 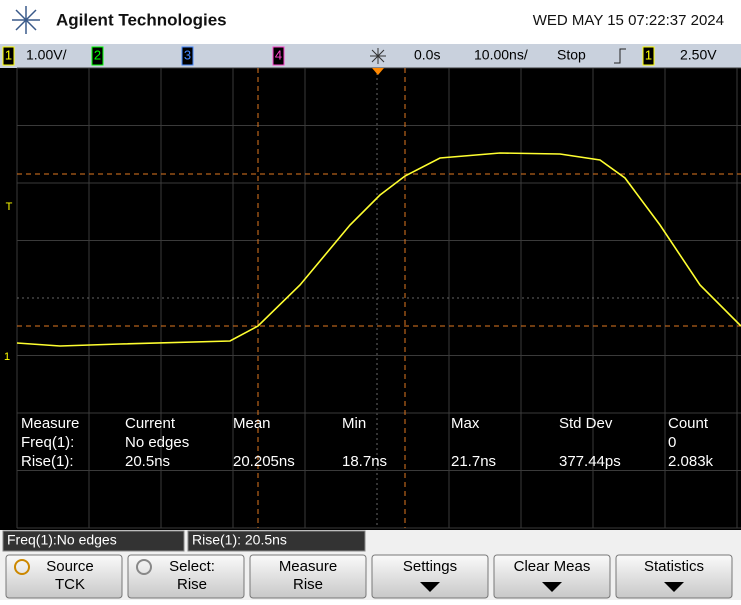 I want to click on trigger-edge-icon, so click(x=620, y=56).